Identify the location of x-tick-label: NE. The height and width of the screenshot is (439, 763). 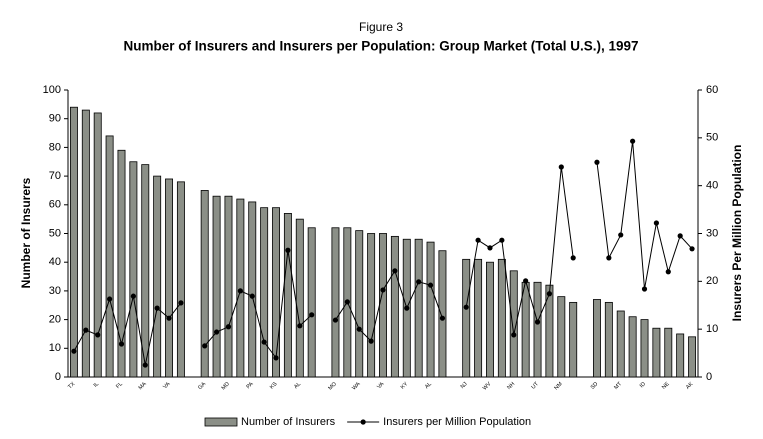
(666, 386).